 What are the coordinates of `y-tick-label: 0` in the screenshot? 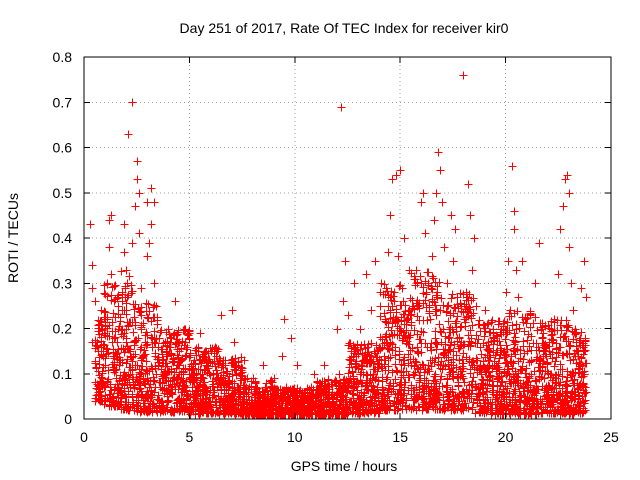 It's located at (68, 419).